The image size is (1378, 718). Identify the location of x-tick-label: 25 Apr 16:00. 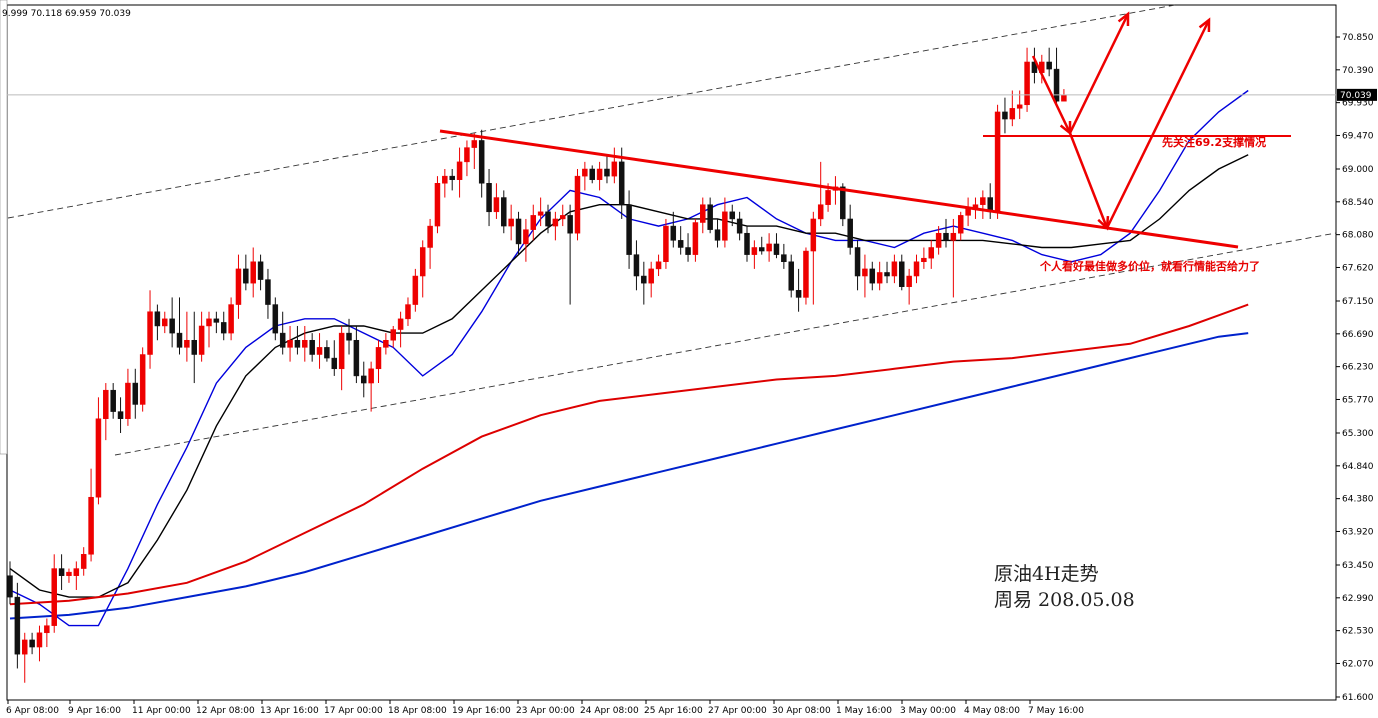
(673, 711).